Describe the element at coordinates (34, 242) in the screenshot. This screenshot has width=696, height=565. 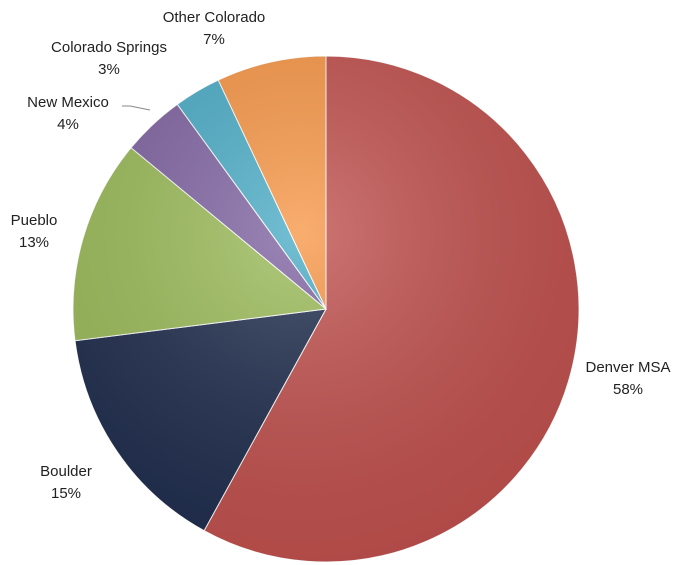
I see `slice-label-value: 13%` at that location.